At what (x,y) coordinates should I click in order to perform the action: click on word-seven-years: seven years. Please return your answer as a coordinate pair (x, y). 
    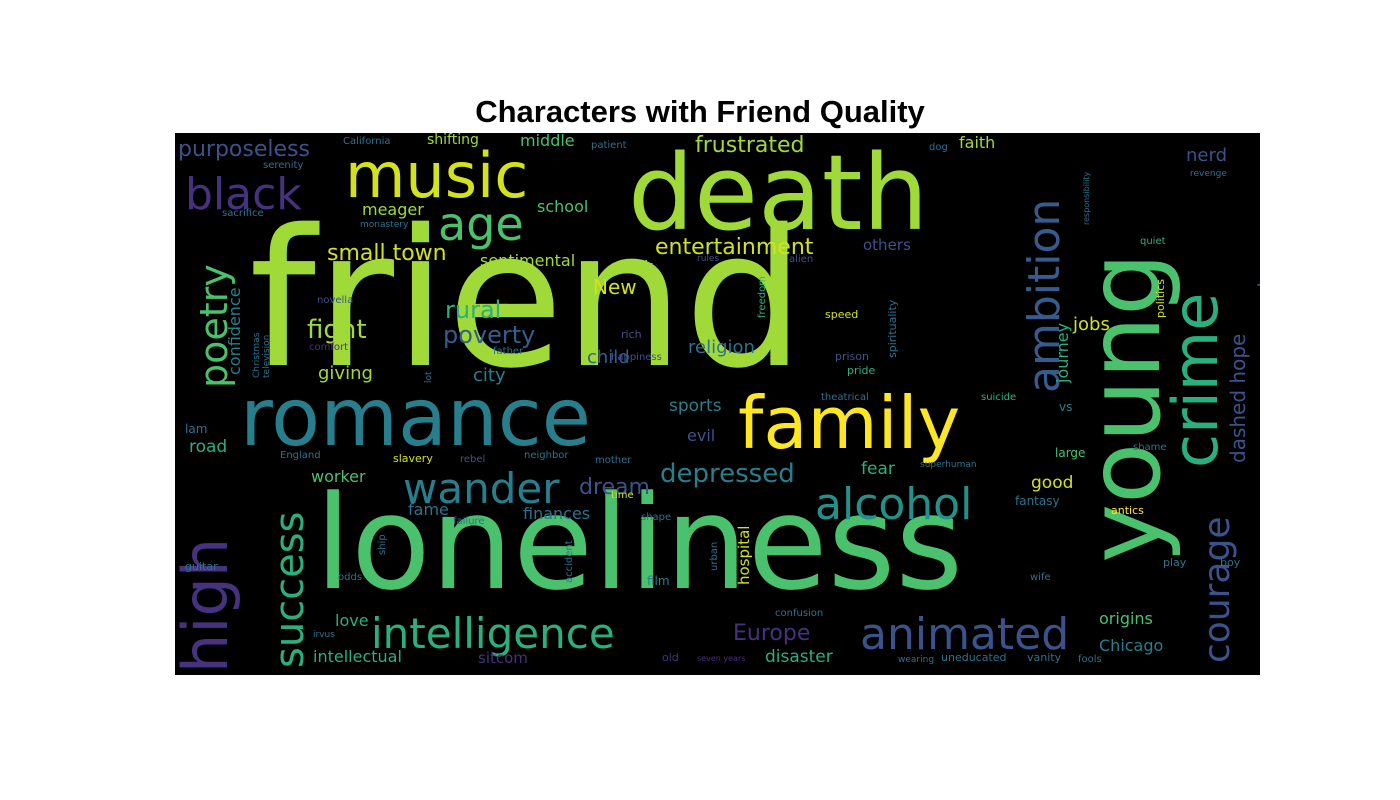
    Looking at the image, I should click on (721, 658).